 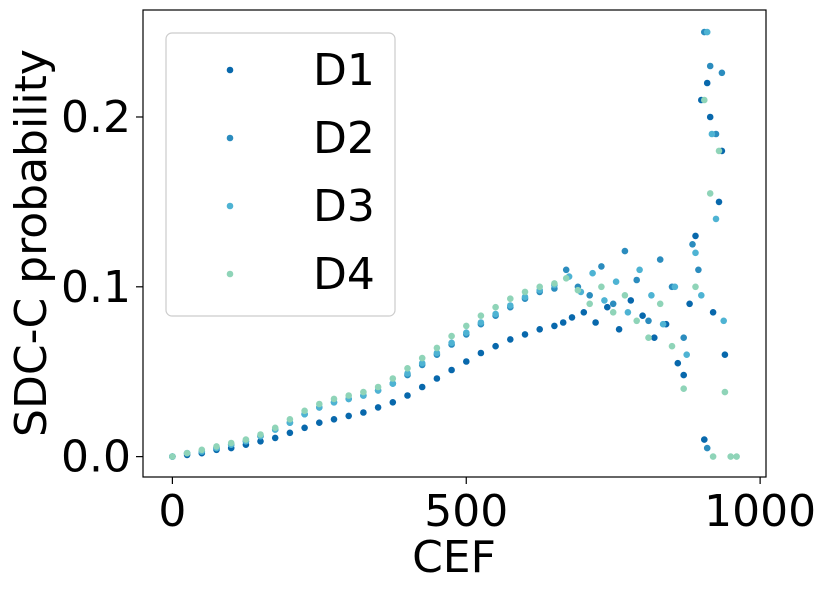 What do you see at coordinates (344, 70) in the screenshot?
I see `legend-label-d1: D1` at bounding box center [344, 70].